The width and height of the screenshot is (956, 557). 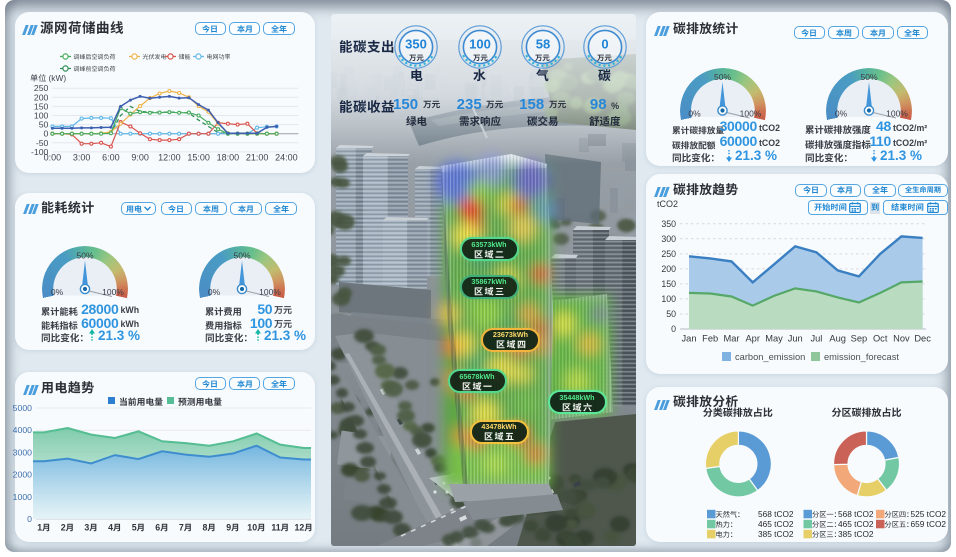 What do you see at coordinates (922, 339) in the screenshot?
I see `svg-text: Dec` at bounding box center [922, 339].